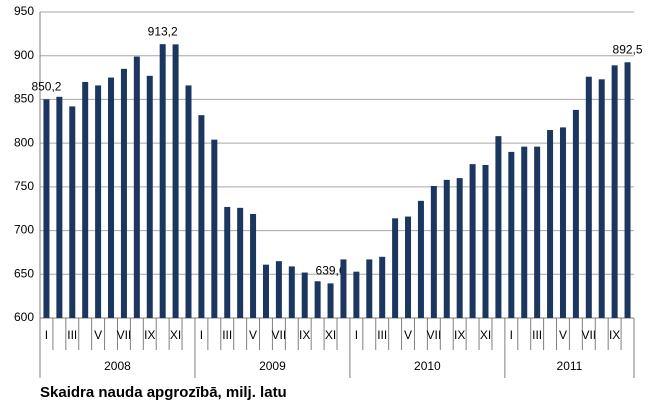  Describe the element at coordinates (628, 49) in the screenshot. I see `data-label: 892,5` at that location.